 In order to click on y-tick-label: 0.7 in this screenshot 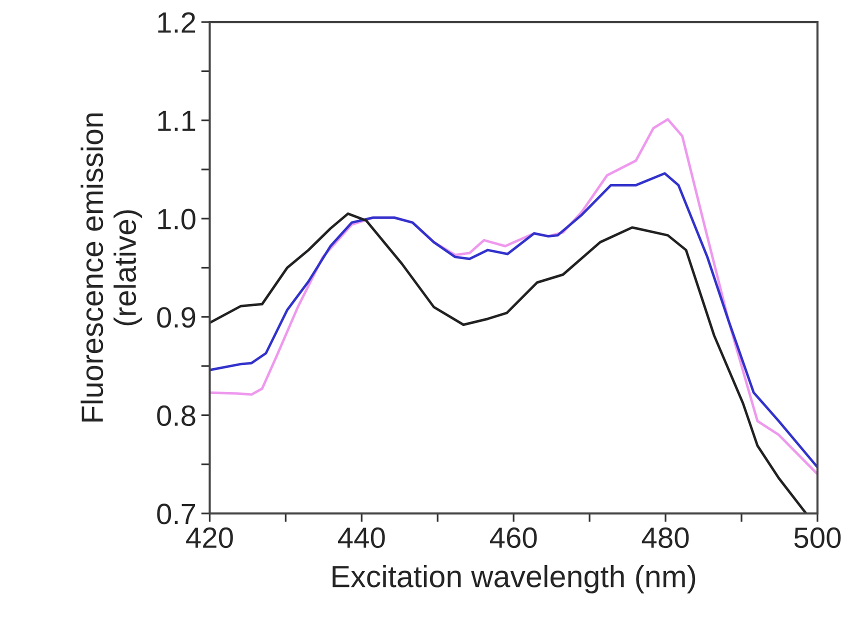, I will do `click(176, 514)`.